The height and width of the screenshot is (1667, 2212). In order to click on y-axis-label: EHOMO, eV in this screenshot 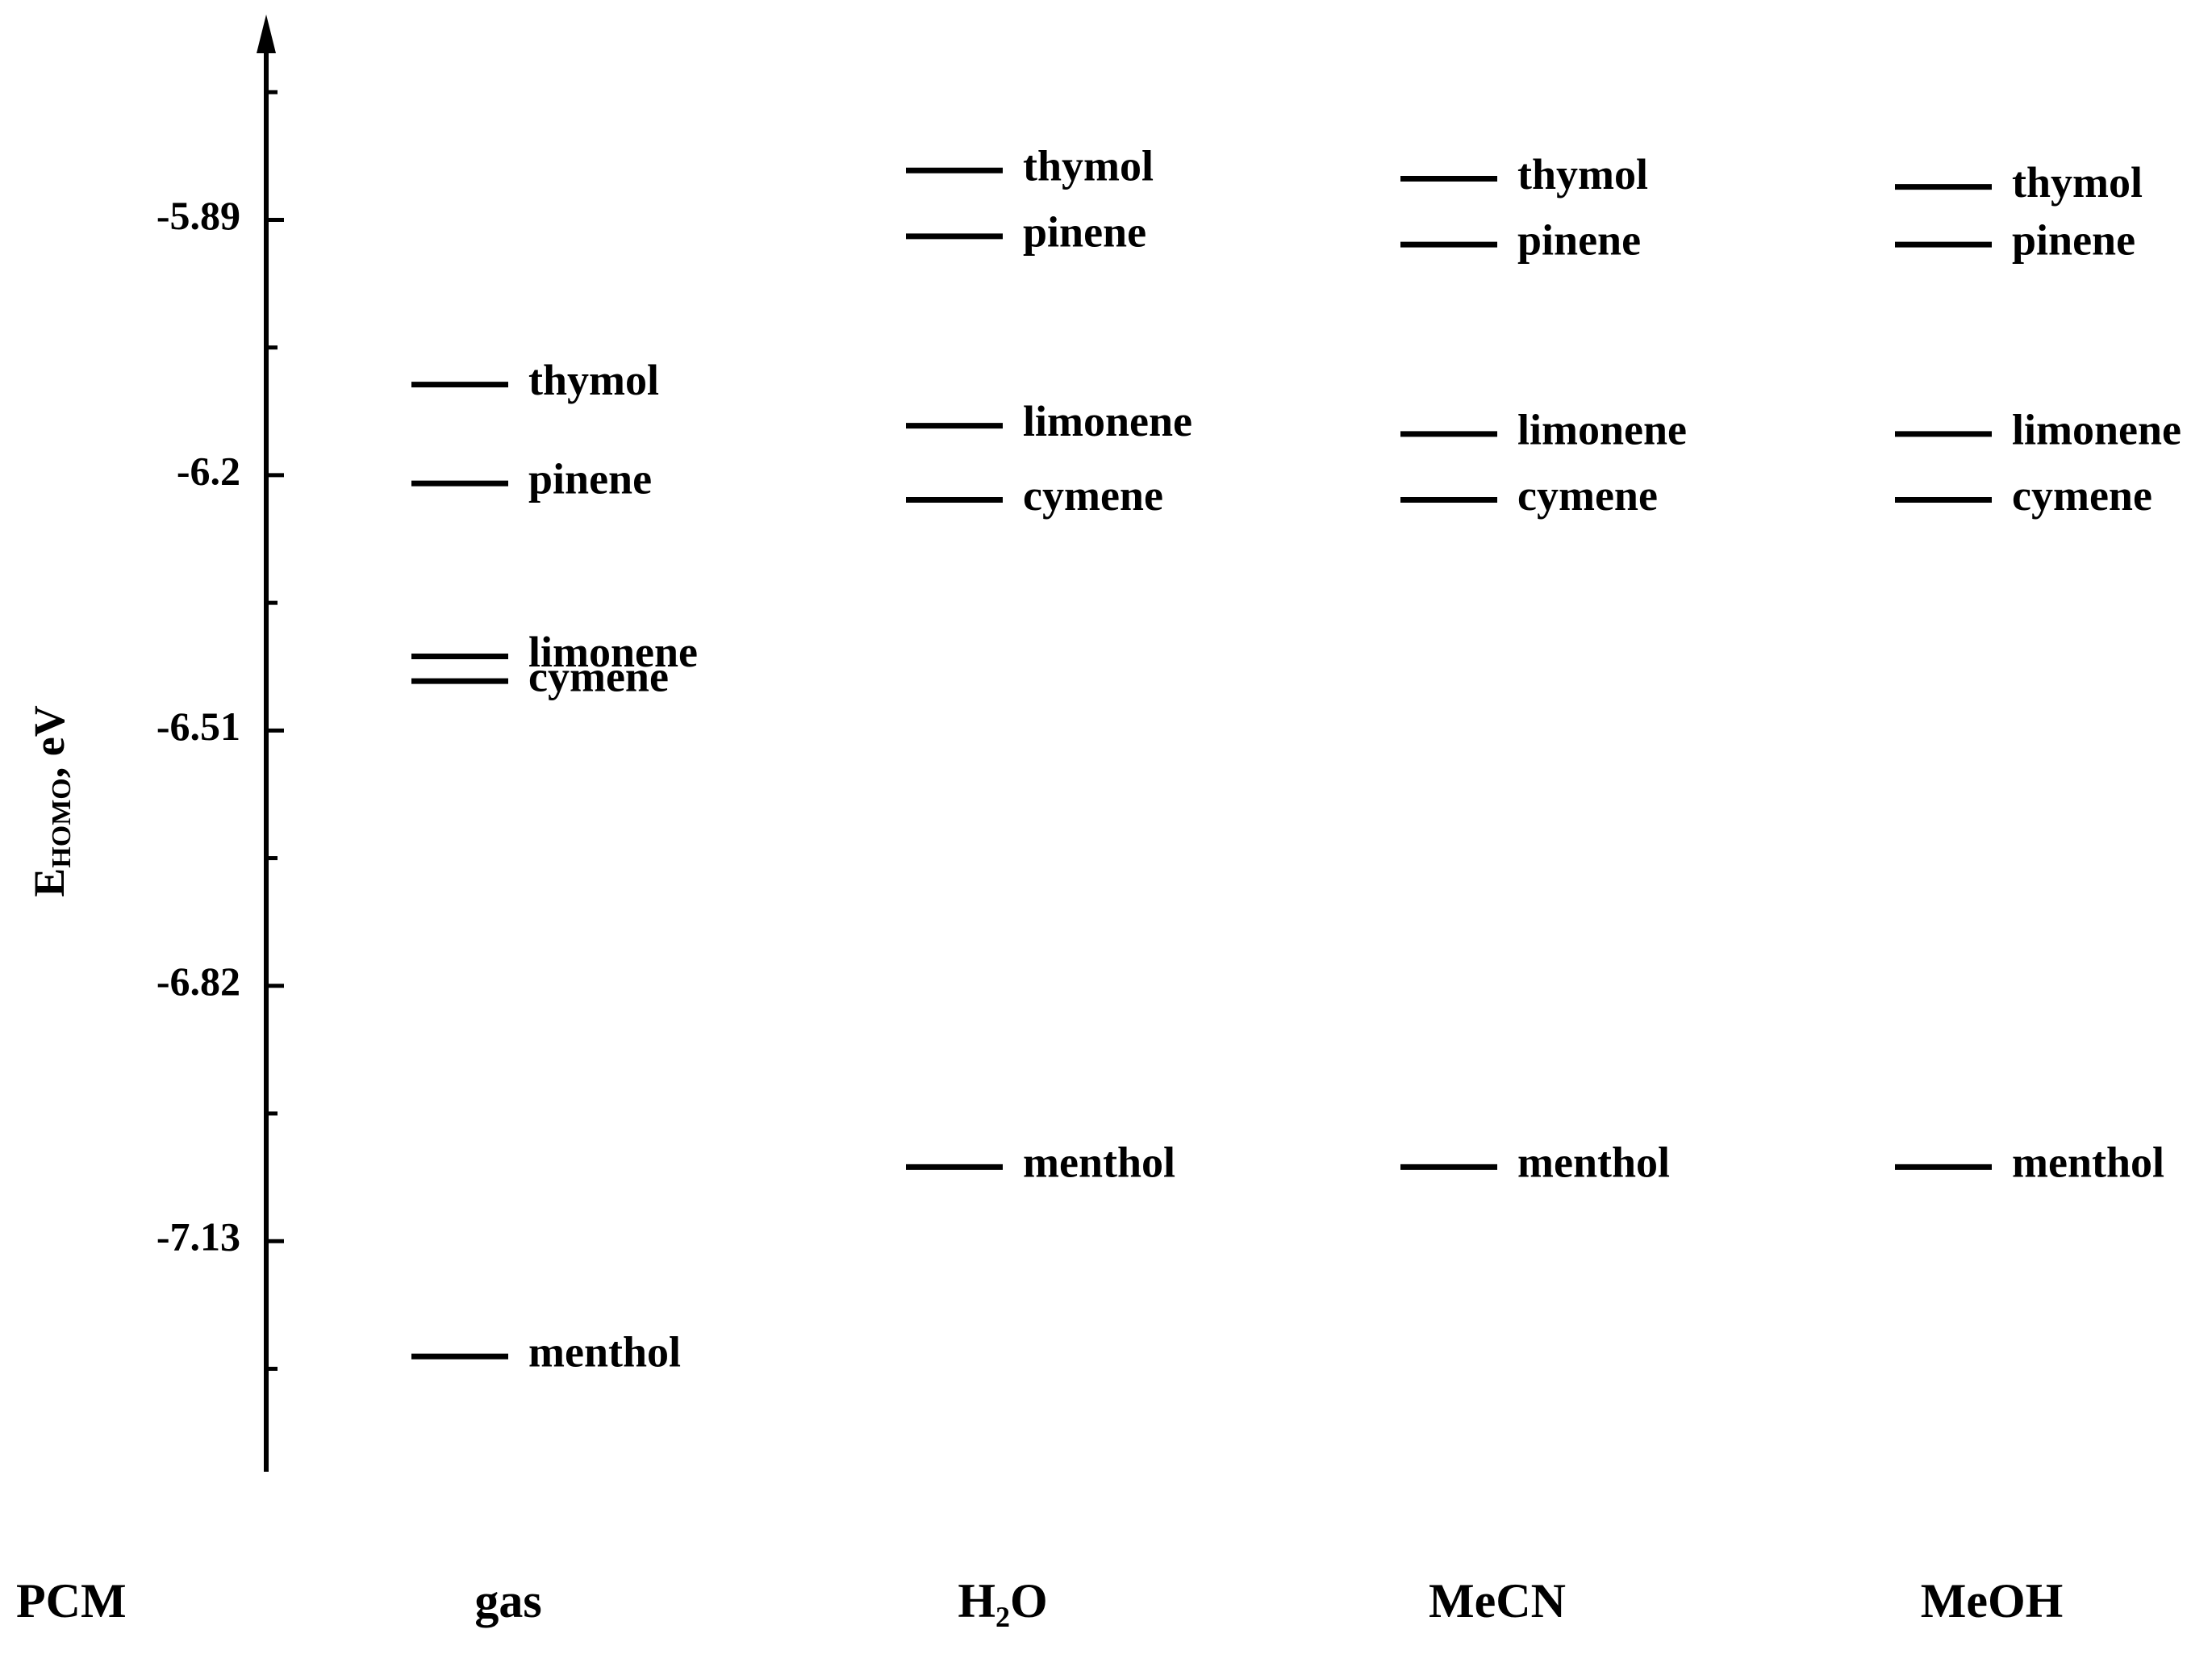, I will do `click(50, 801)`.